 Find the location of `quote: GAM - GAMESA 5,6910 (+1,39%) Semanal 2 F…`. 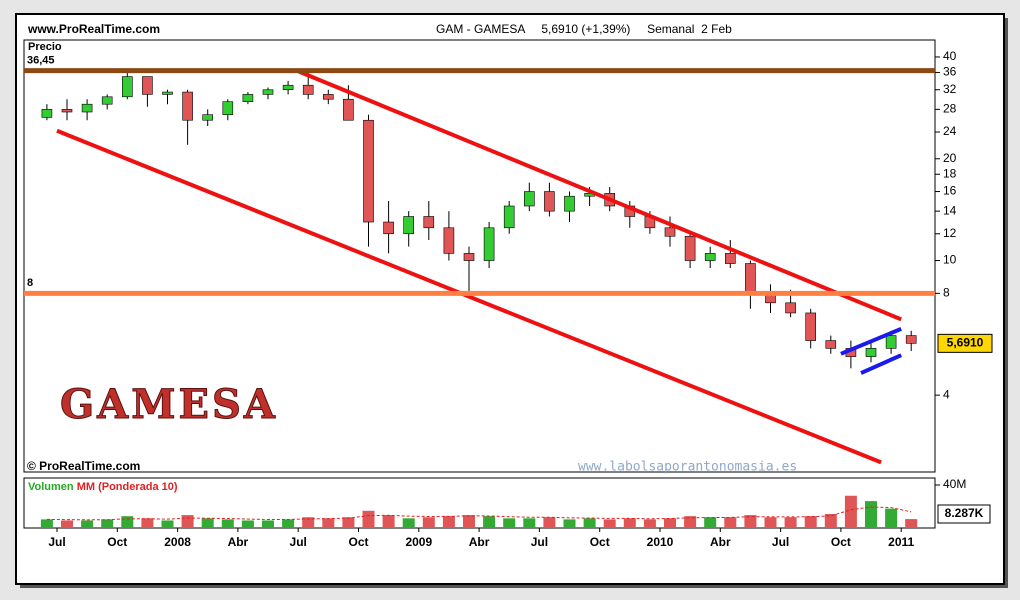

quote: GAM - GAMESA 5,6910 (+1,39%) Semanal 2 F… is located at coordinates (584, 29).